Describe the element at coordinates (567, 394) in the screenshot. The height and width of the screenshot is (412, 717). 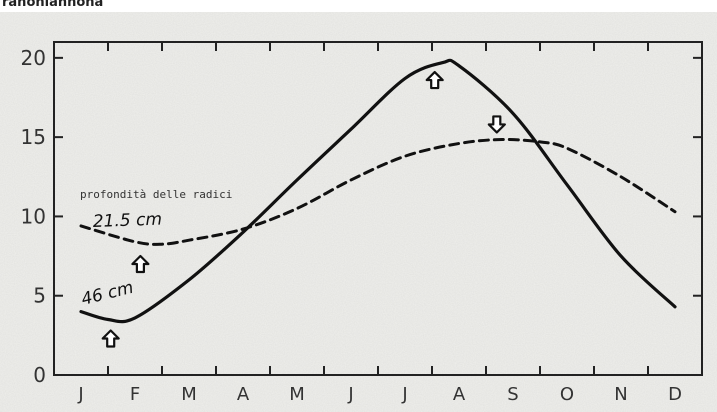
I see `x-tick-label: O` at that location.